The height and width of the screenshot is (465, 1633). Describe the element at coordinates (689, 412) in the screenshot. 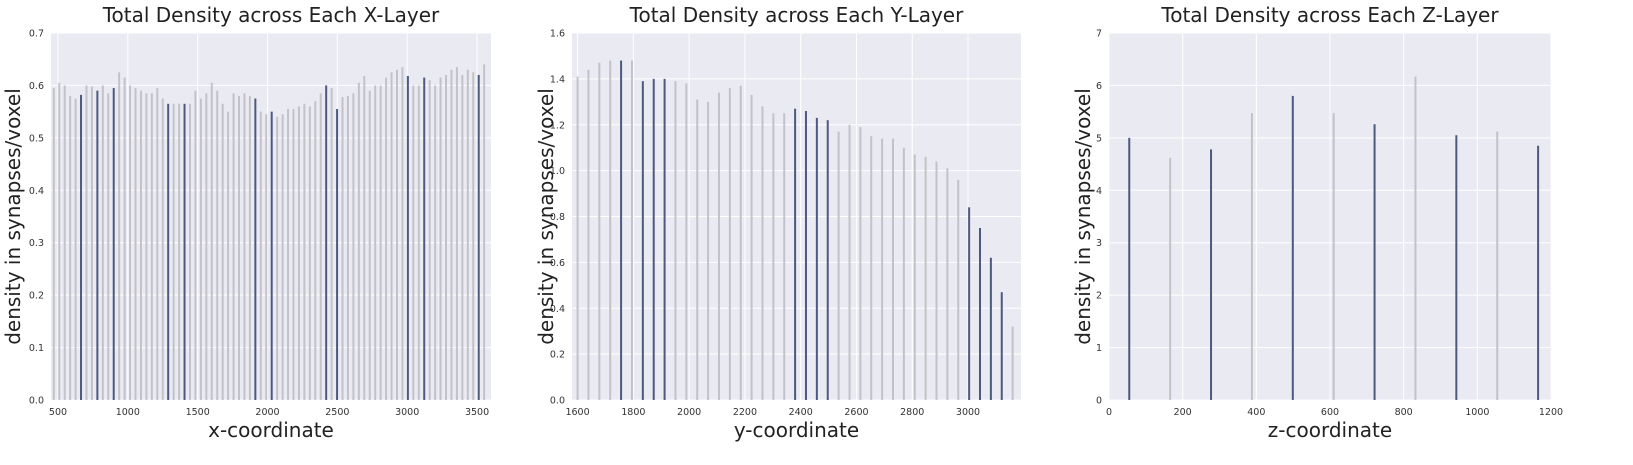

I see `x-tick-label: 2000` at that location.